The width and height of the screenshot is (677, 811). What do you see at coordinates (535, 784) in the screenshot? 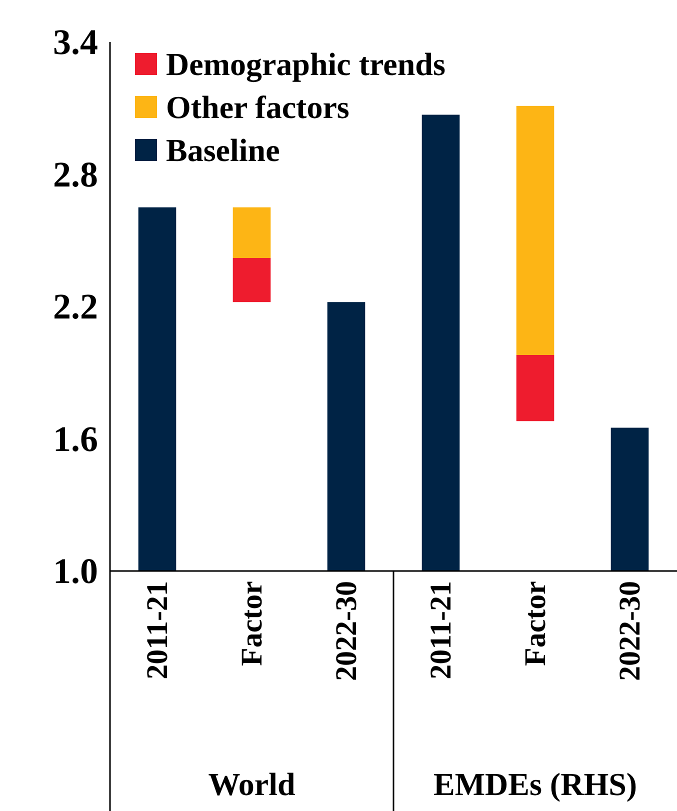
I see `text: EMDEs (RHS)` at bounding box center [535, 784].